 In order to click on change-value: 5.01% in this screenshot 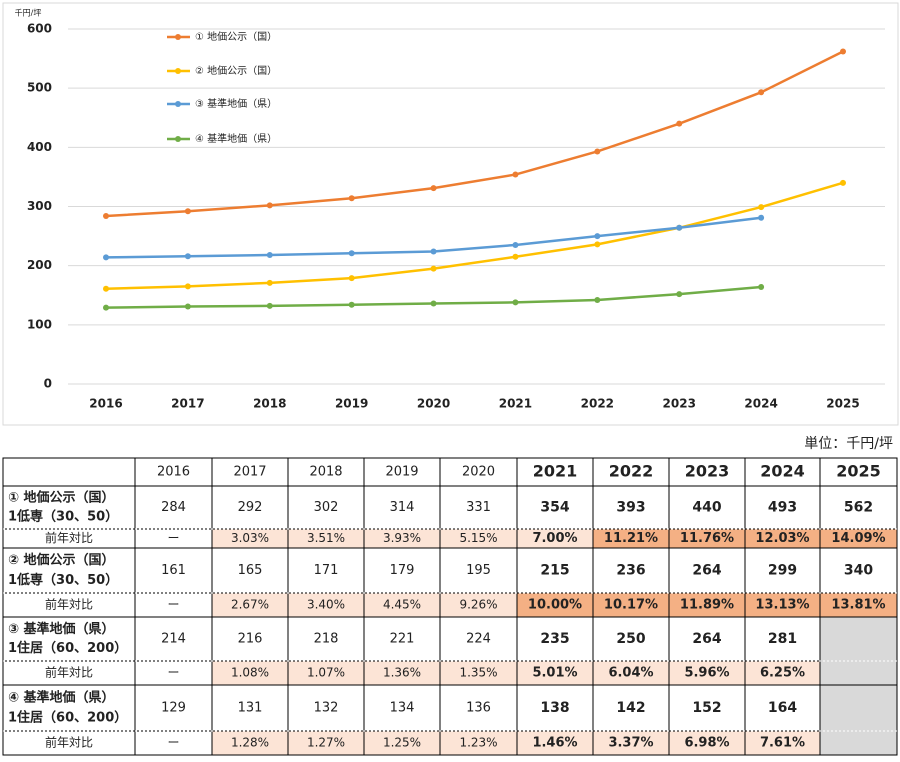, I will do `click(554, 673)`.